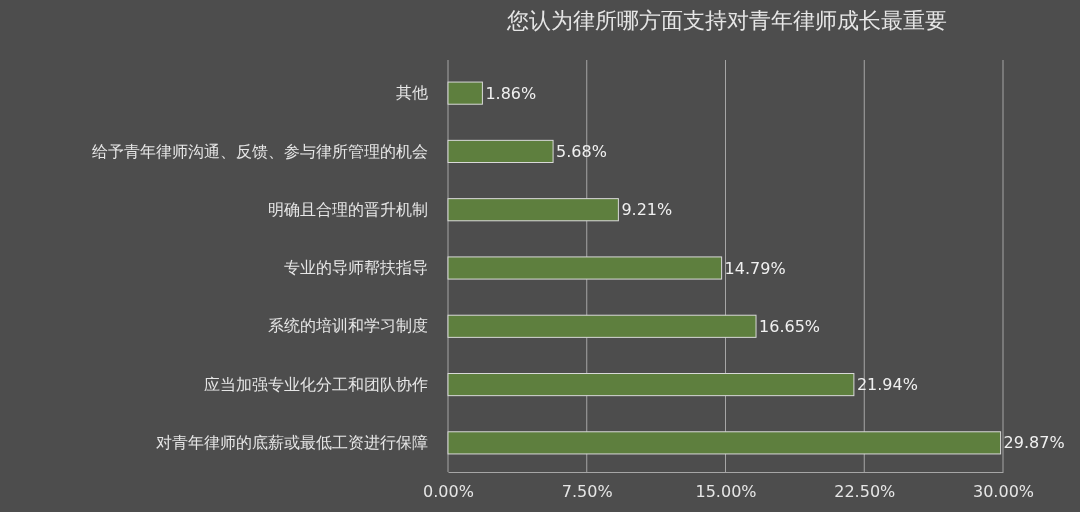 Image resolution: width=1080 pixels, height=512 pixels. I want to click on data-label: 1.86%, so click(511, 93).